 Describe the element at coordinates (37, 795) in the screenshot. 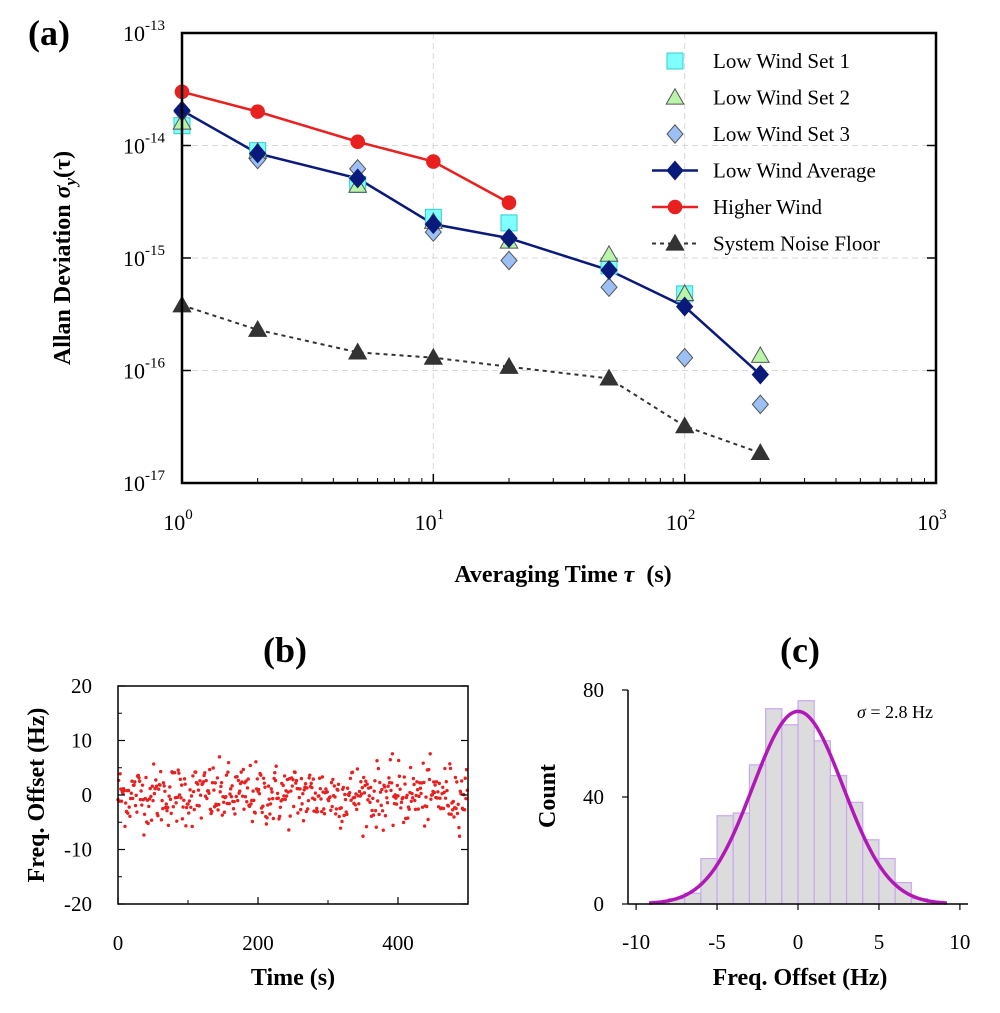

I see `panel-b-y-axis-title: Freq. Offset (Hz)` at that location.